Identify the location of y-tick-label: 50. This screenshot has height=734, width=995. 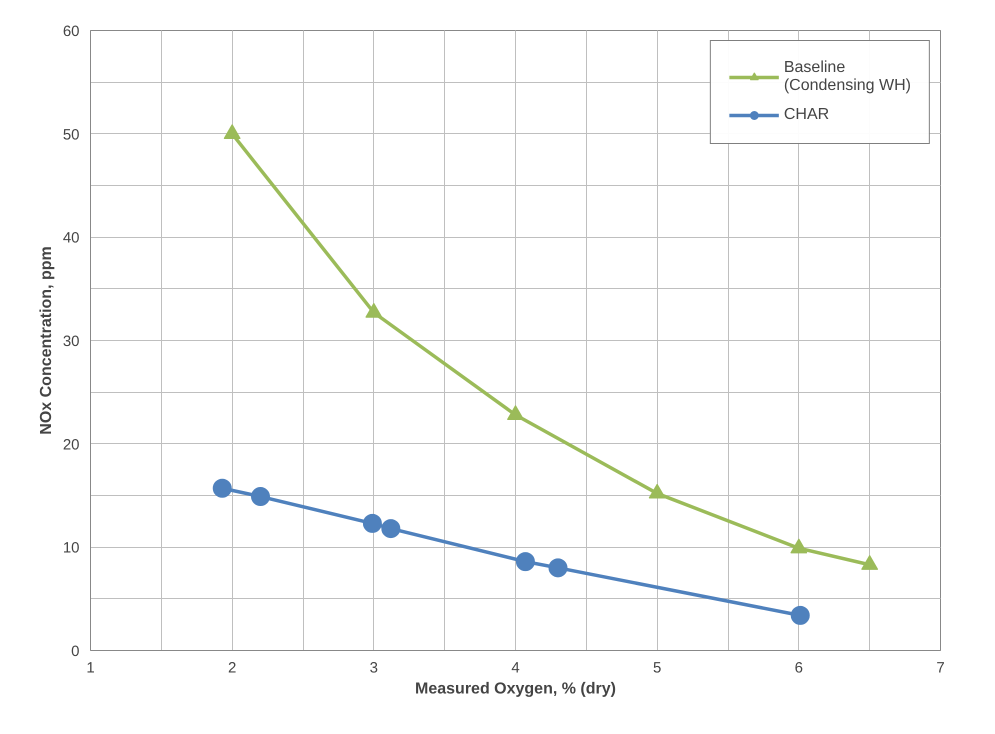
(71, 135).